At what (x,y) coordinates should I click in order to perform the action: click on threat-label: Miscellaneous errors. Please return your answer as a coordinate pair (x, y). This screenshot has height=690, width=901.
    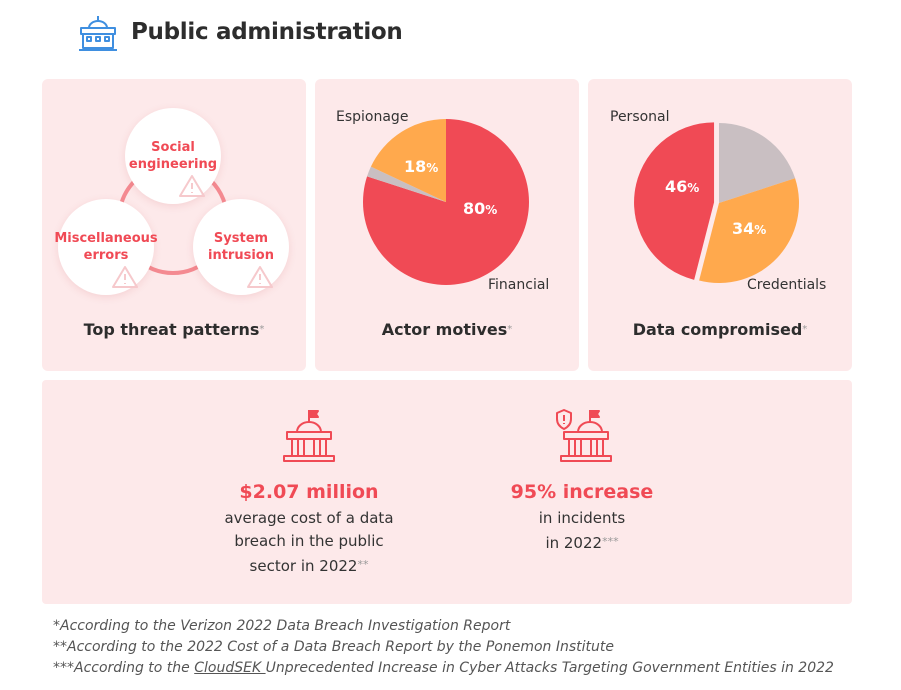
    Looking at the image, I should click on (106, 247).